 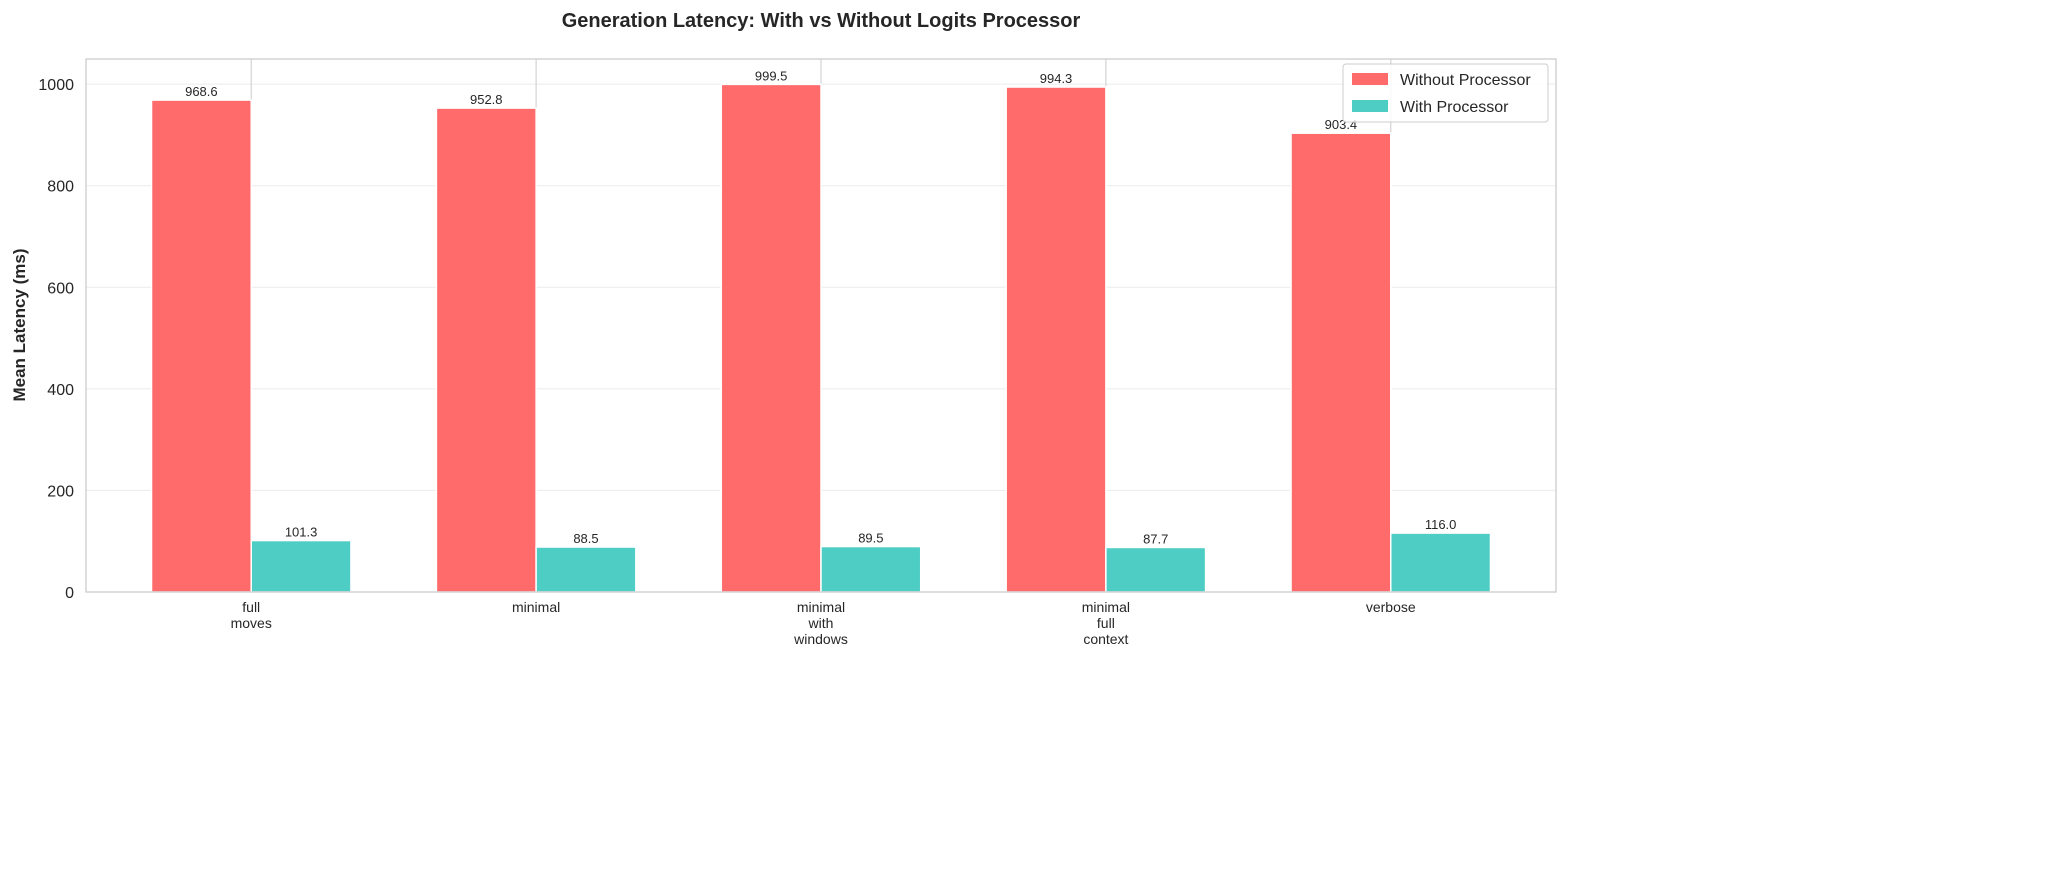 I want to click on data-label: 968.6, so click(x=201, y=91).